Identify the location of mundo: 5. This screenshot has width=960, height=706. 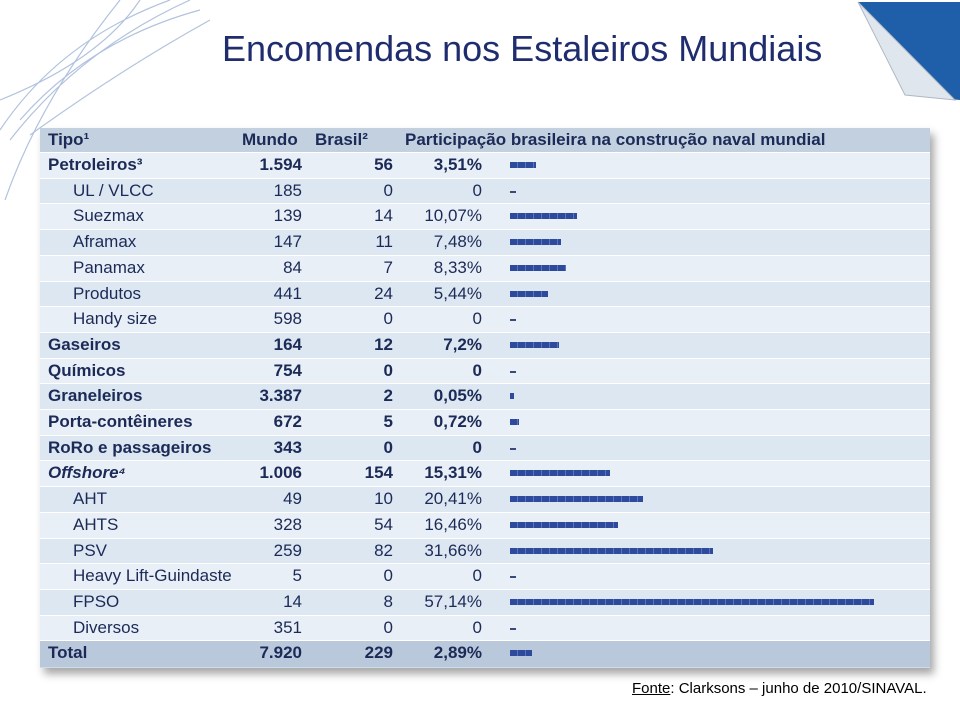
(297, 576).